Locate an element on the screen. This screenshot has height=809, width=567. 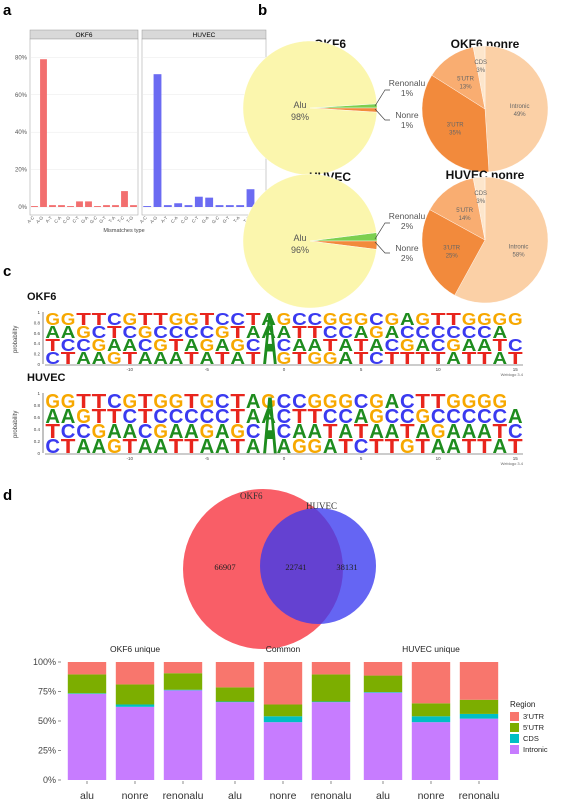
bar-common-nonre-cds is located at coordinates (283, 719).